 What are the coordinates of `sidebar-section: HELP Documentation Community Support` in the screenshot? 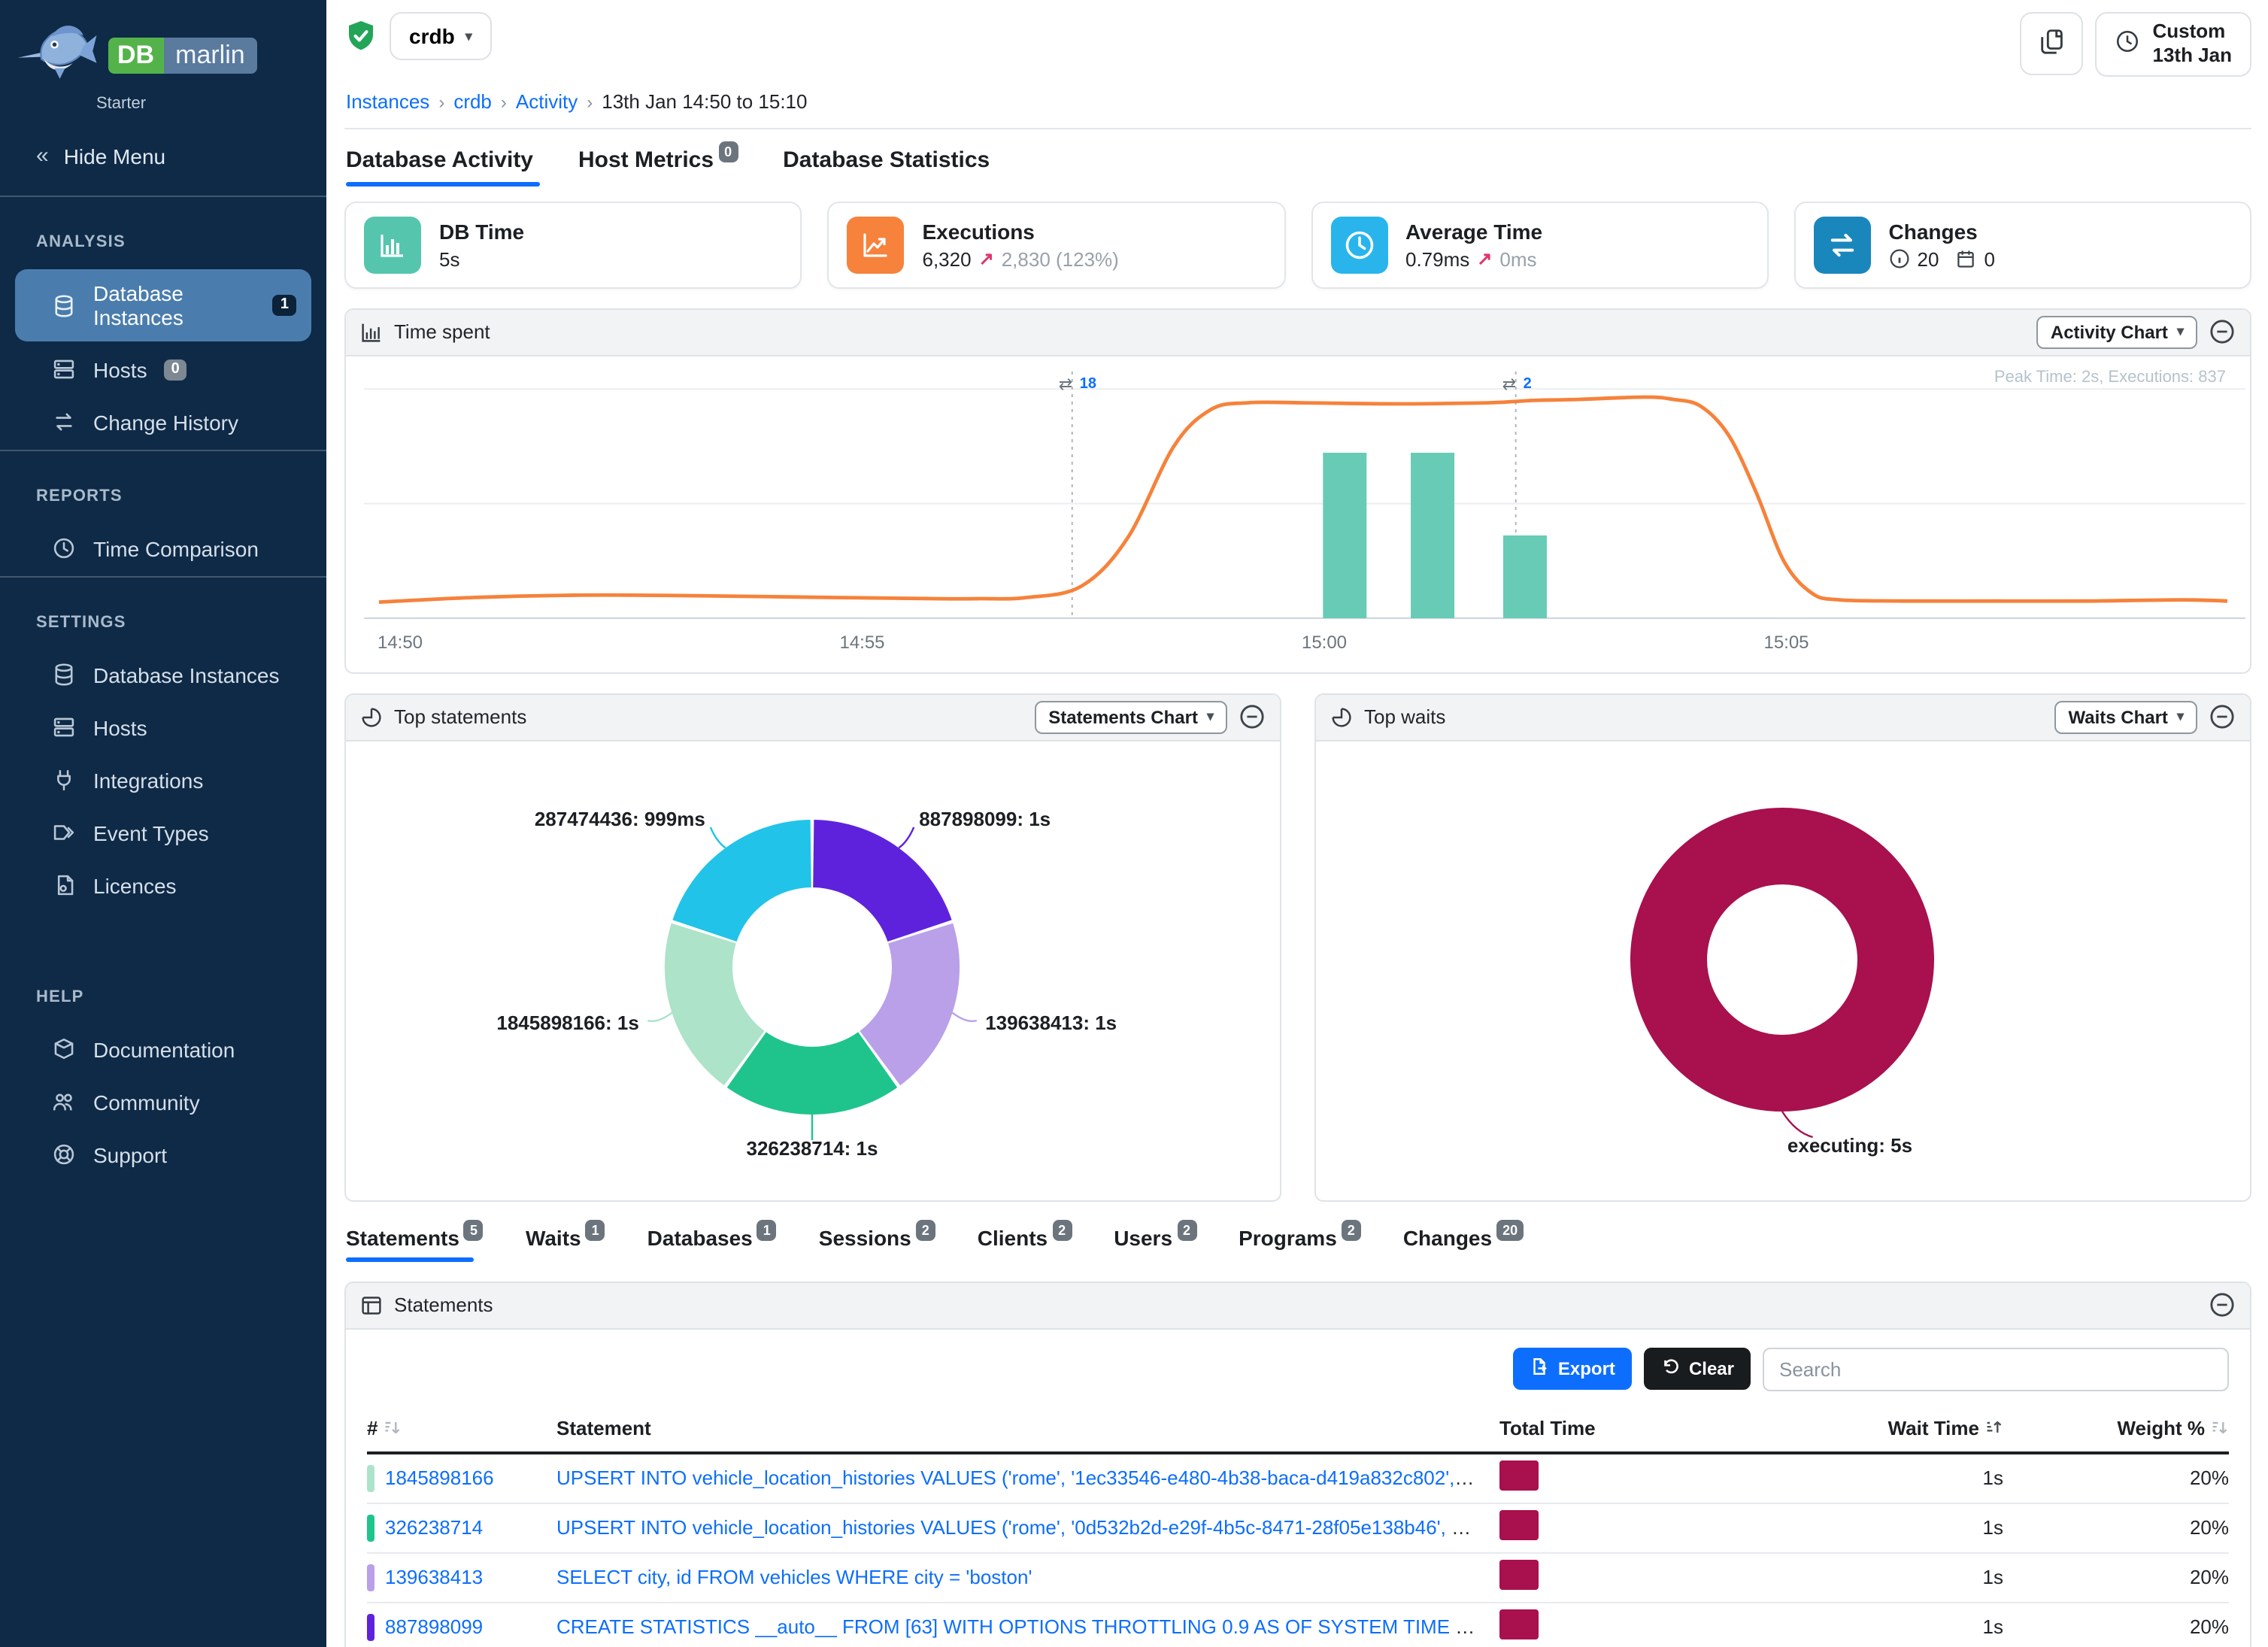 It's located at (163, 1070).